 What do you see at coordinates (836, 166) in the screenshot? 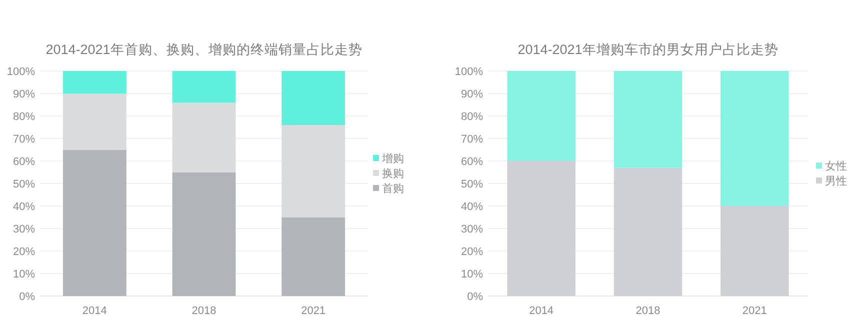
I see `legend-label: 女性` at bounding box center [836, 166].